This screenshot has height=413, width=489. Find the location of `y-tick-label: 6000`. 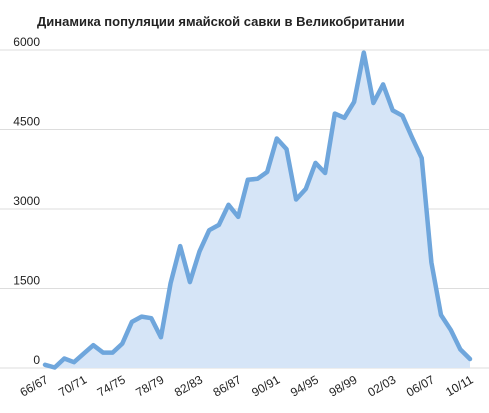

y-tick-label: 6000 is located at coordinates (26, 42).